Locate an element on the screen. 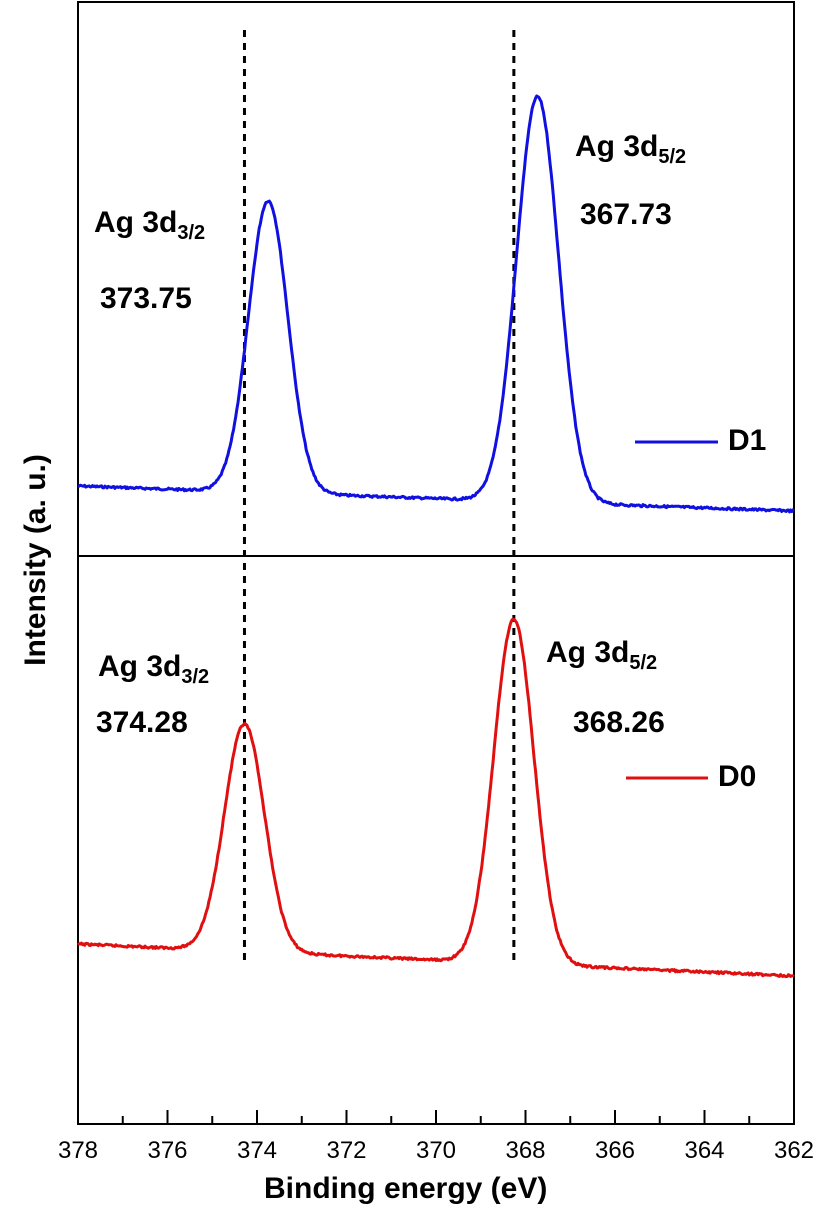 This screenshot has width=822, height=1222. x-ticks: 378 376 374 372 370 368 366 364 362 is located at coordinates (436, 1137).